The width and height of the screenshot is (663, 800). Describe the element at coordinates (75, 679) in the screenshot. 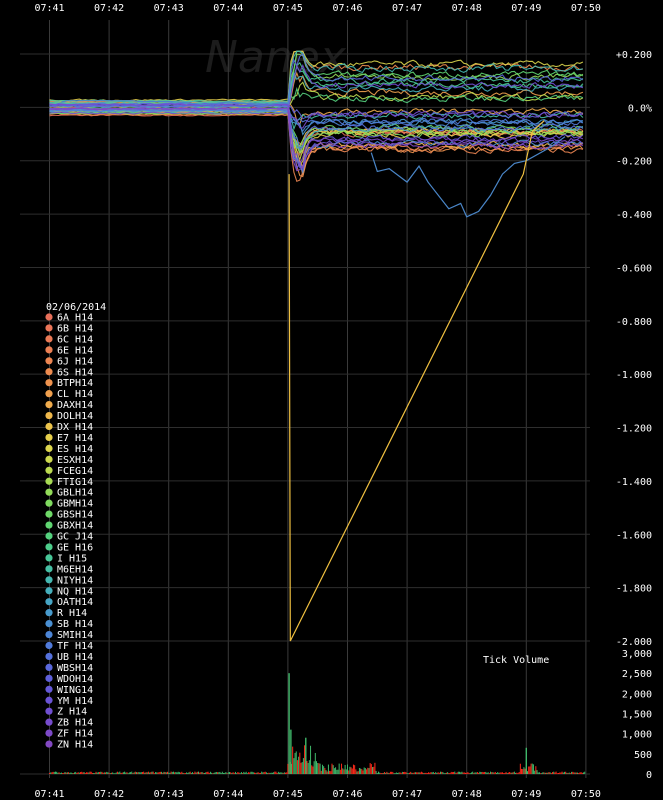

I see `legend-entry: WDOH14` at that location.